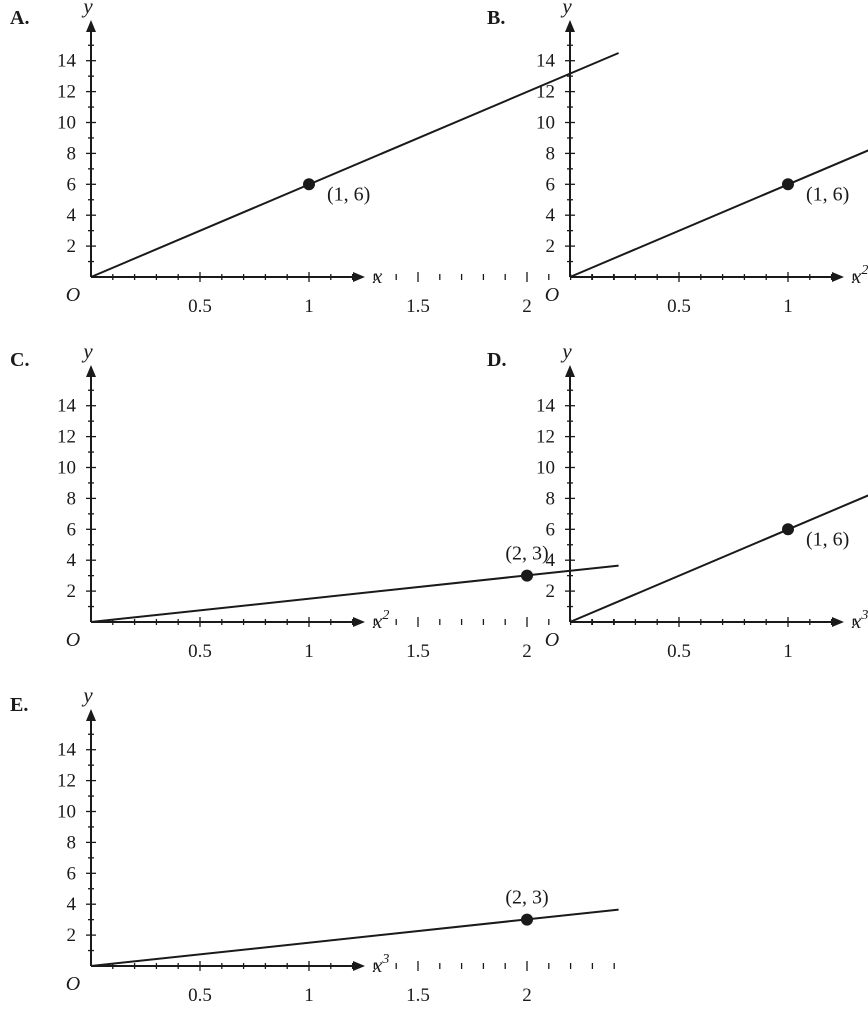 The width and height of the screenshot is (868, 1012). What do you see at coordinates (377, 276) in the screenshot?
I see `x-axis-title: x` at bounding box center [377, 276].